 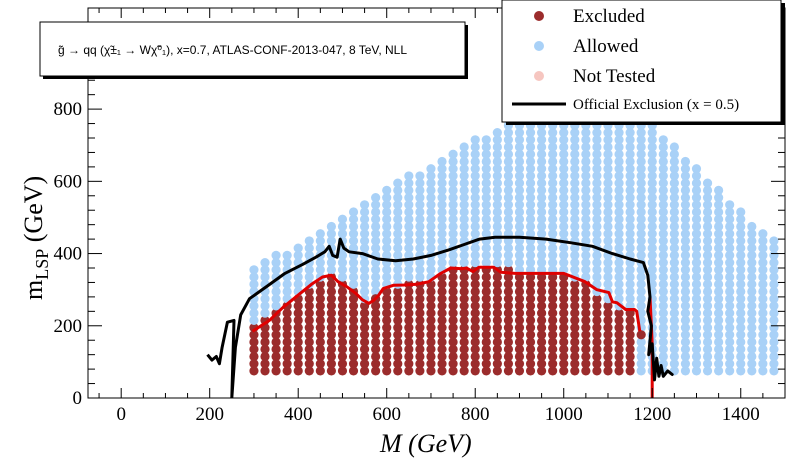 What do you see at coordinates (652, 414) in the screenshot?
I see `x-tick-label: 1200` at bounding box center [652, 414].